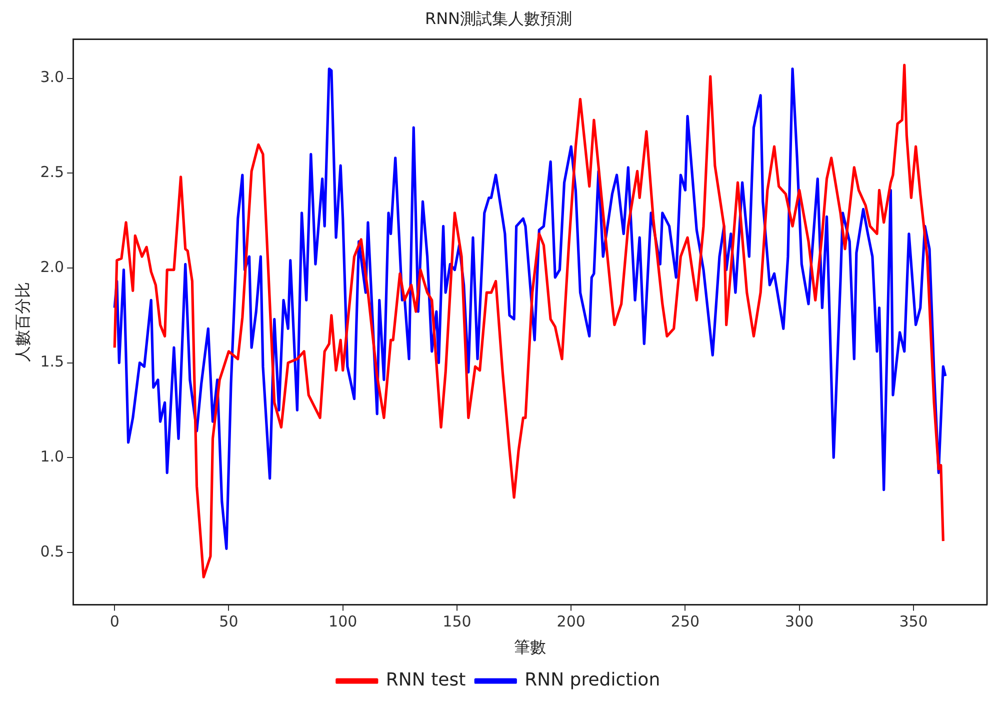 The width and height of the screenshot is (995, 706). What do you see at coordinates (592, 680) in the screenshot?
I see `legend-label: RNN prediction` at bounding box center [592, 680].